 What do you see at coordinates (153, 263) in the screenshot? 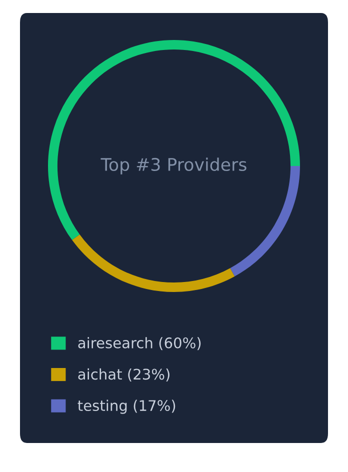
I see `donut-slice` at bounding box center [153, 263].